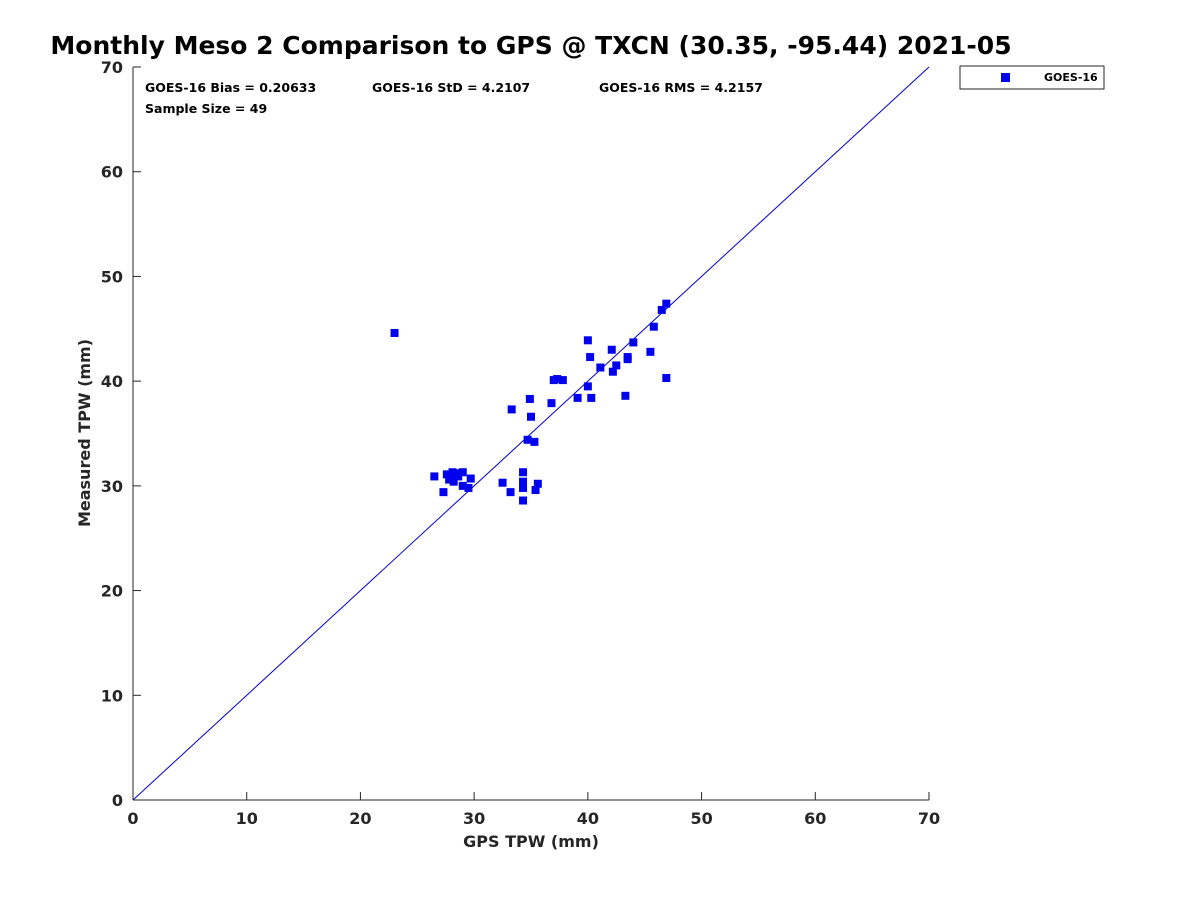 The image size is (1200, 900). Describe the element at coordinates (531, 841) in the screenshot. I see `x-axis-label: GPS TPW (mm)` at that location.